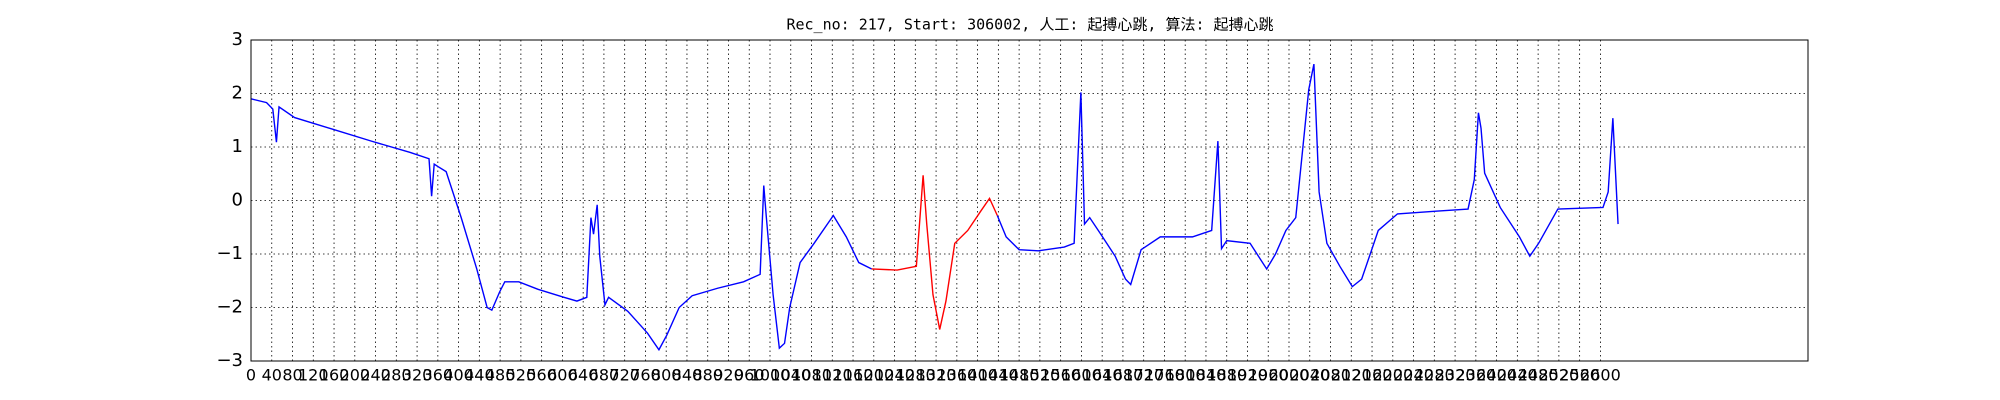 The width and height of the screenshot is (2000, 400). What do you see at coordinates (1330, 375) in the screenshot?
I see `x-tick-label: 2080` at bounding box center [1330, 375].